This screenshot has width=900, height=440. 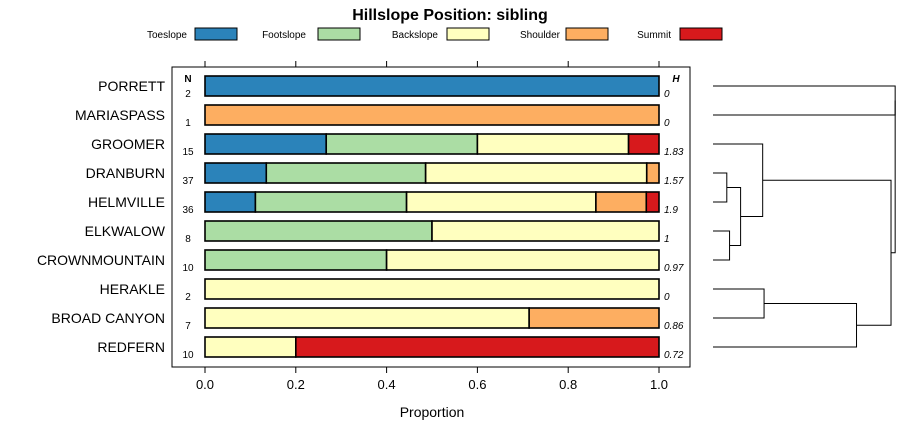 What do you see at coordinates (671, 210) in the screenshot?
I see `h-value: 1.9` at bounding box center [671, 210].